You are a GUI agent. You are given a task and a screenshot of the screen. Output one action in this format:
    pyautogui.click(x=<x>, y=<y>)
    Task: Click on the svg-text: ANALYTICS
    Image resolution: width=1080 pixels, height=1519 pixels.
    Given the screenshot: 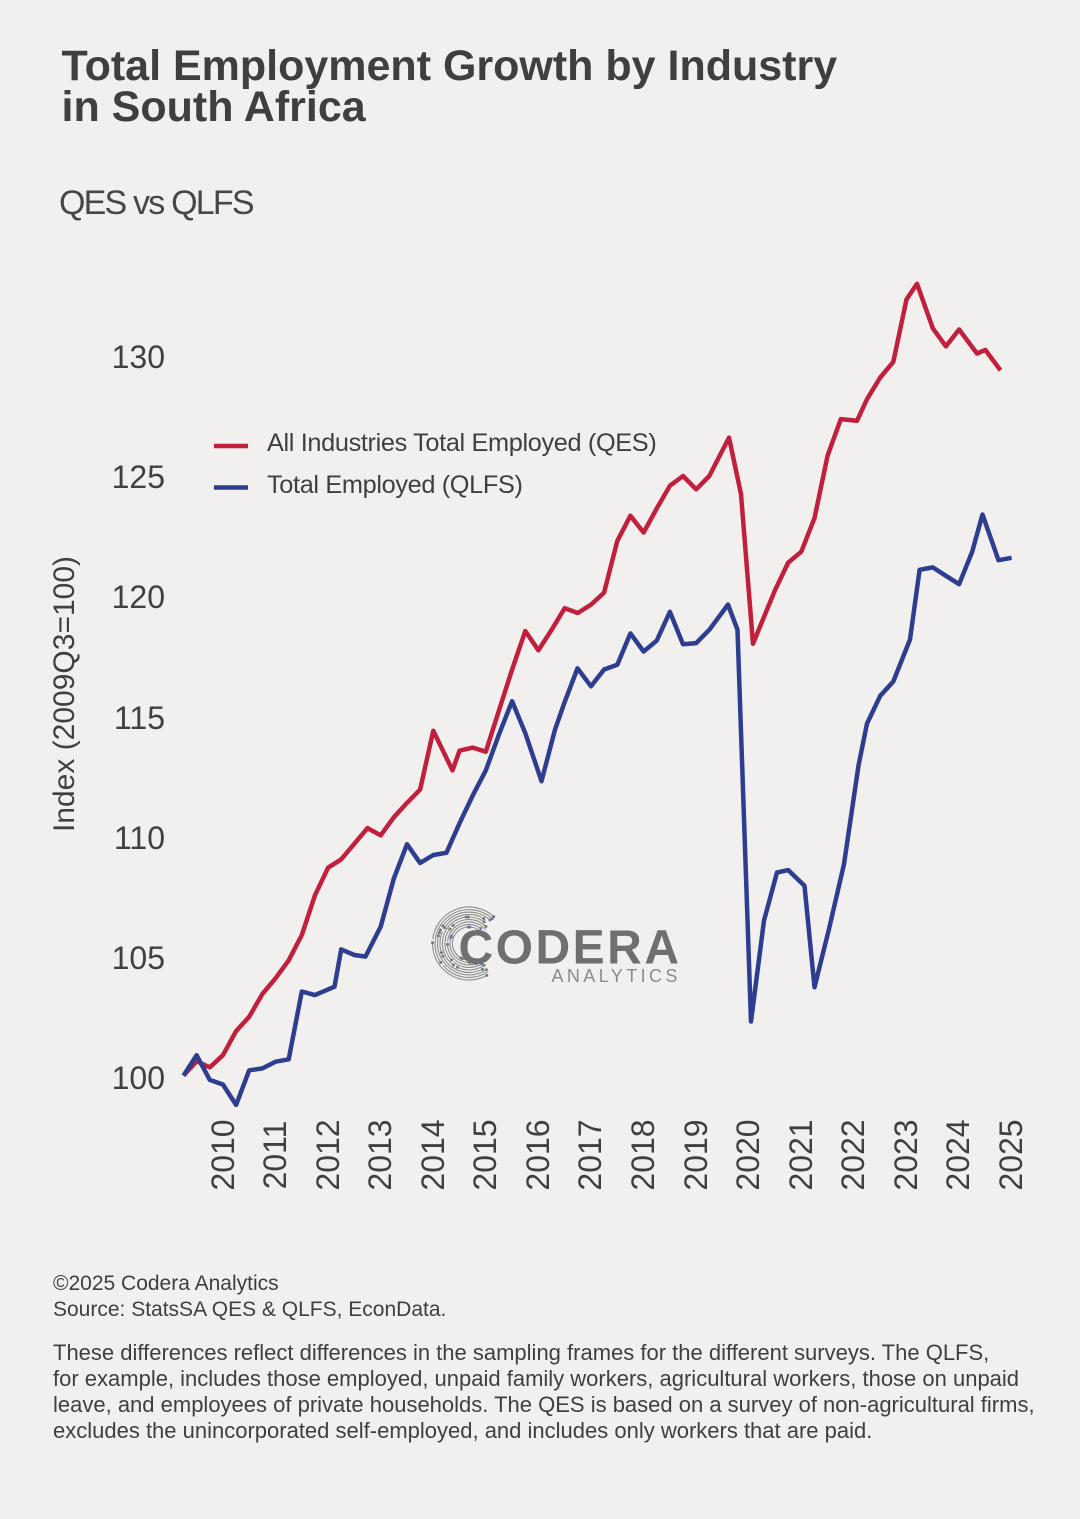 What is the action you would take?
    pyautogui.click(x=616, y=976)
    